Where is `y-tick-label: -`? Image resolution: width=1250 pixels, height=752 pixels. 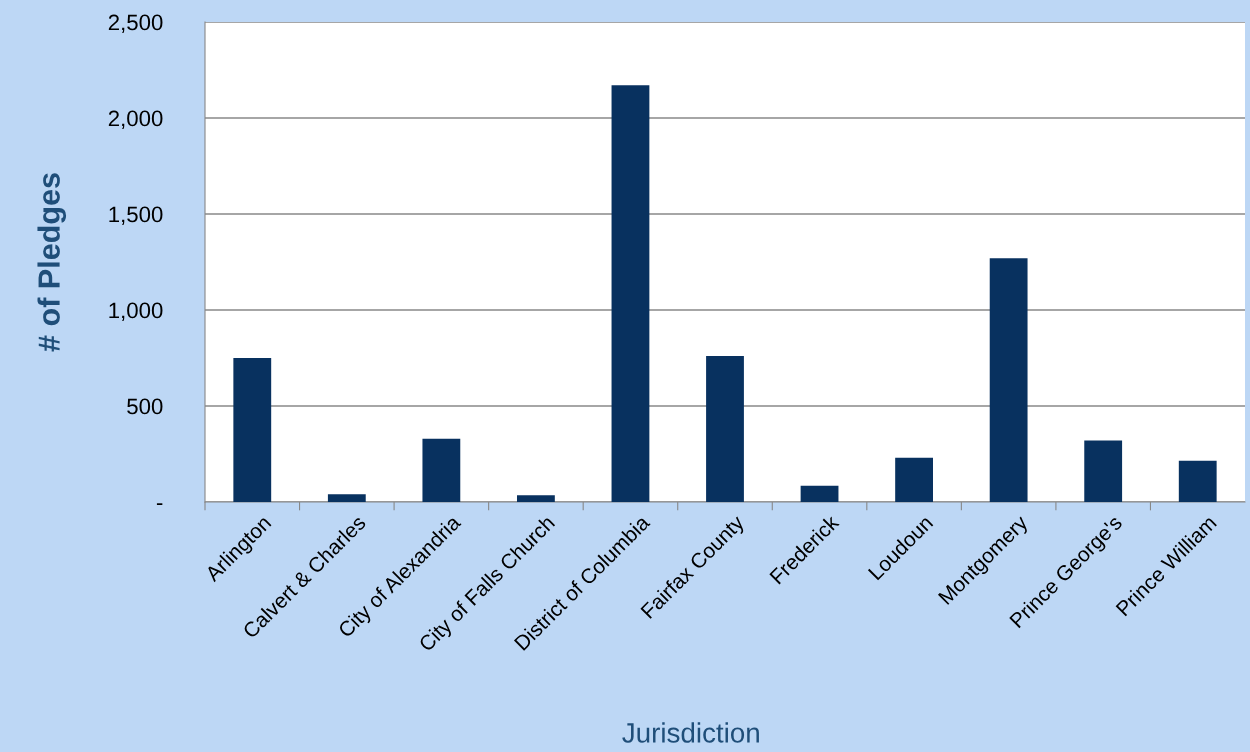
y-tick-label: - is located at coordinates (159, 504).